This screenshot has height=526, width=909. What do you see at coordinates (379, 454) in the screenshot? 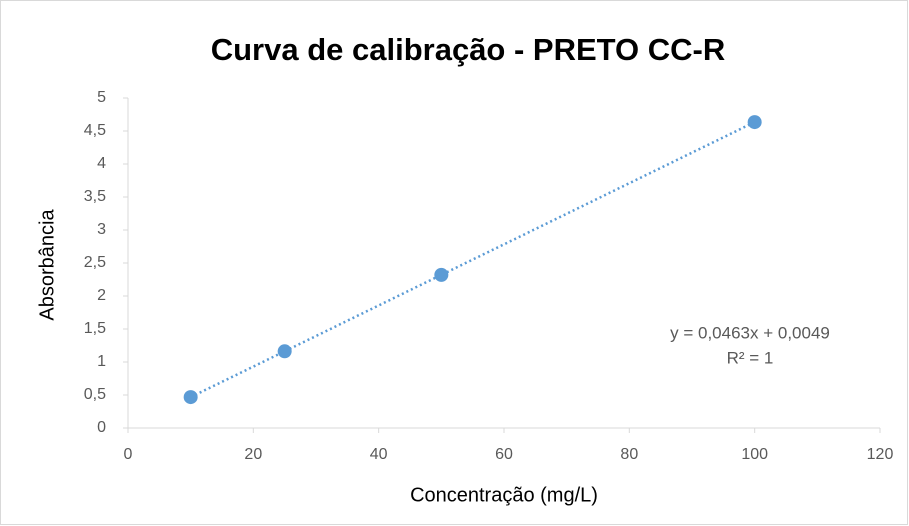
I see `x-tick-label: 40` at bounding box center [379, 454].